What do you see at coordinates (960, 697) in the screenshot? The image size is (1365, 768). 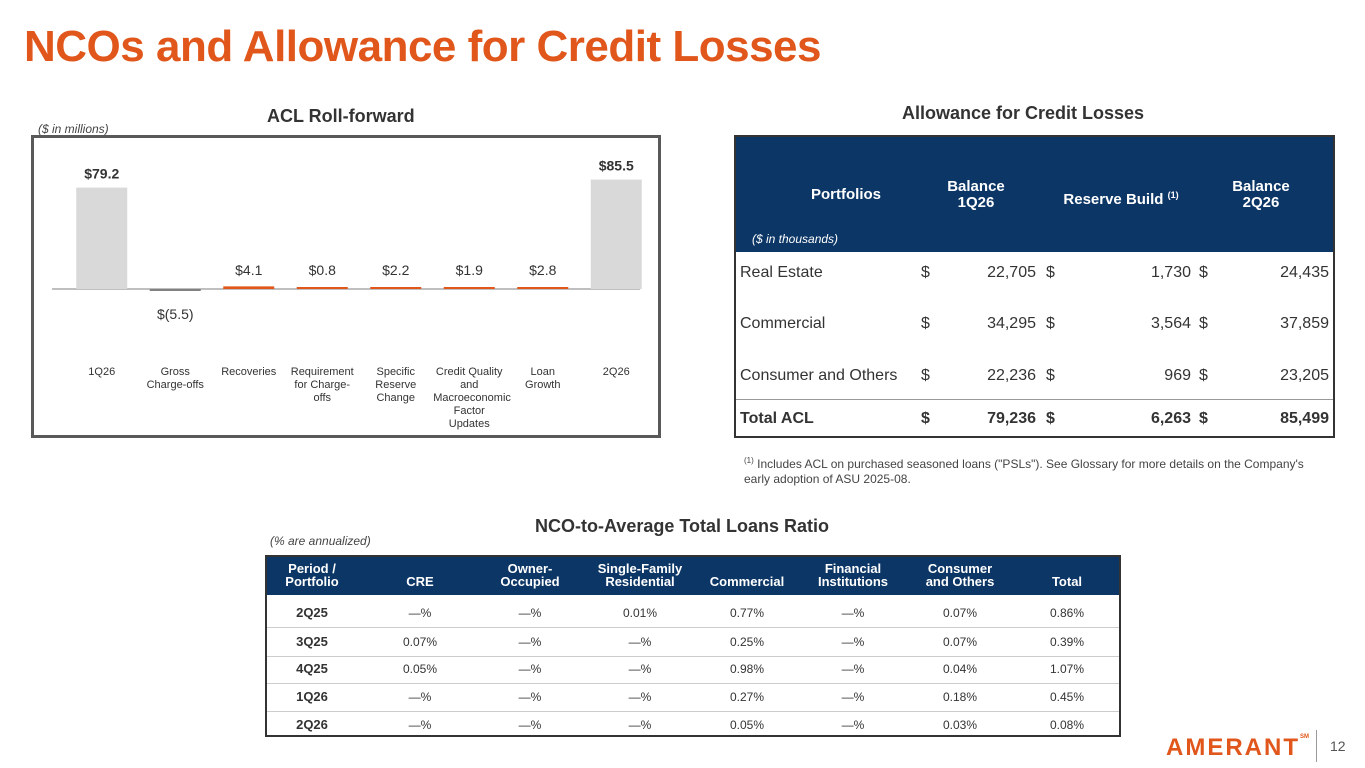 I see `nco-value-cell: 0.18%` at bounding box center [960, 697].